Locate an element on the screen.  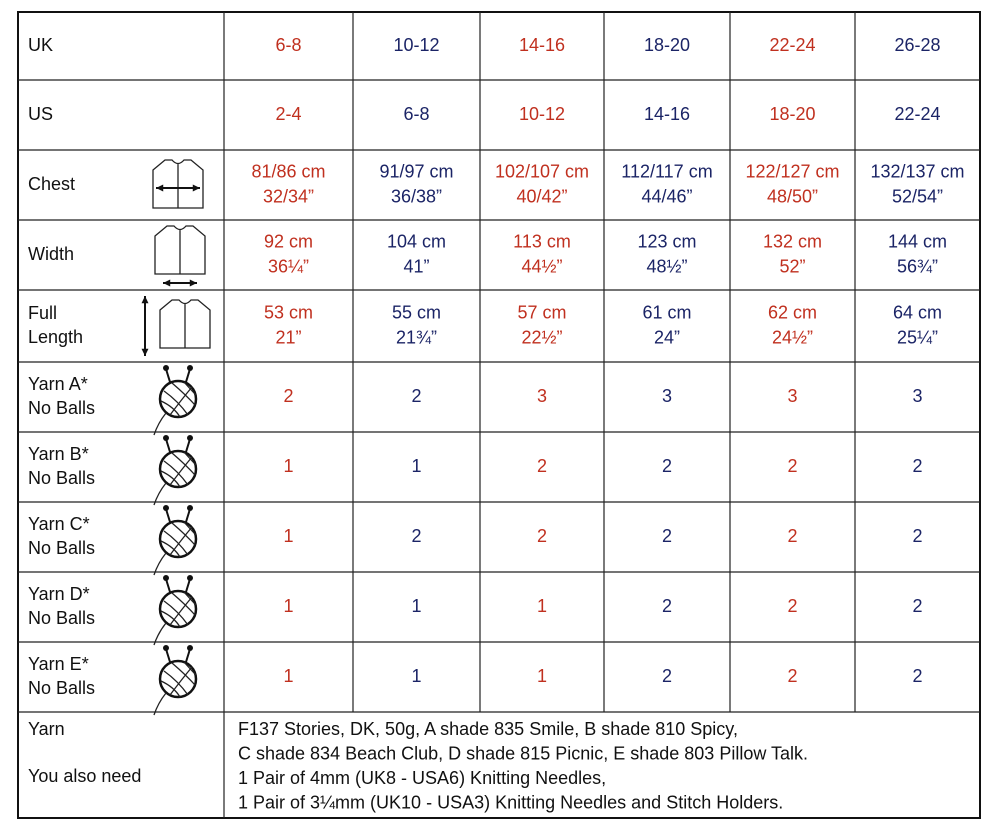
cell-value: 21” is located at coordinates (288, 337).